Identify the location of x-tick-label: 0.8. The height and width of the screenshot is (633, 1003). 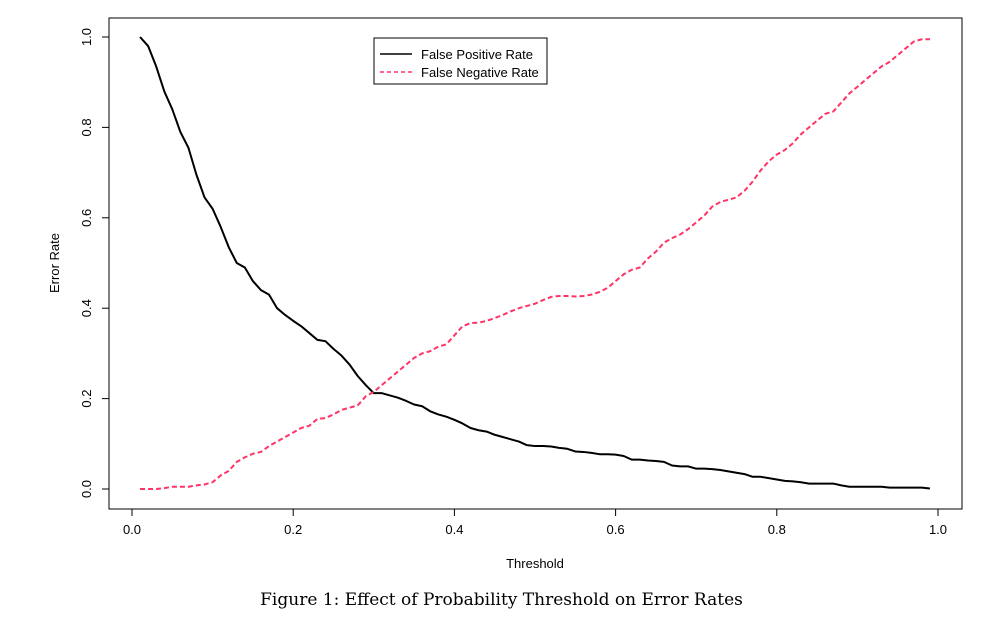
(777, 529).